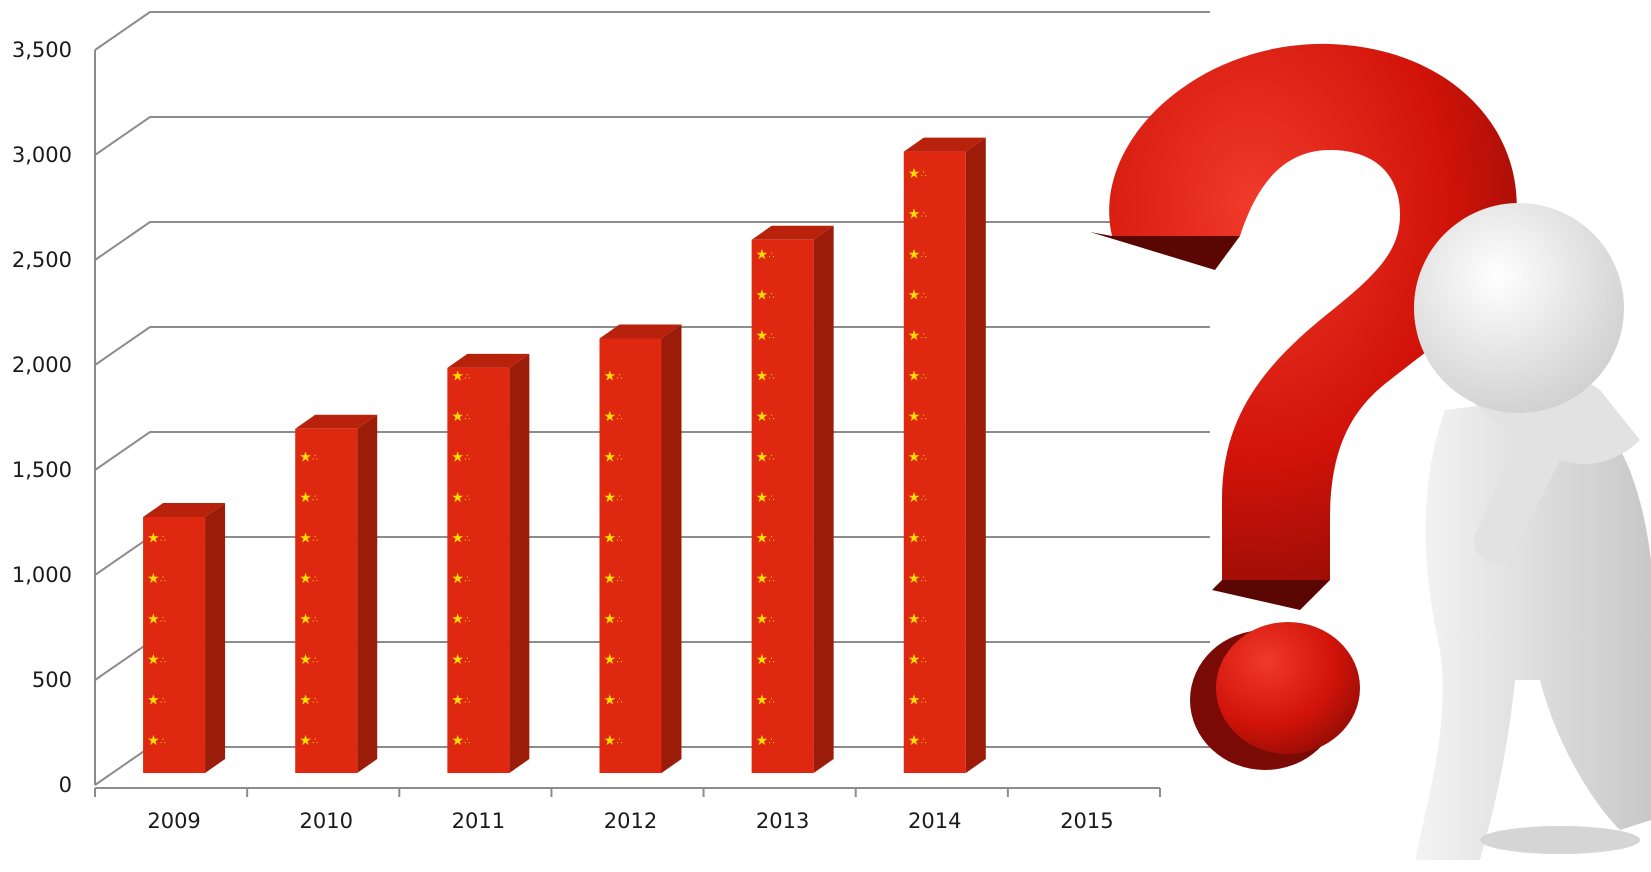  I want to click on bar-2014: ★ ∴★ ∴★ ∴★ ∴★ ∴★ ∴★ ∴★ ∴★ ∴★ ∴★ ∴★ ∴★ ∴★ ∴★ ∴, so click(944, 455).